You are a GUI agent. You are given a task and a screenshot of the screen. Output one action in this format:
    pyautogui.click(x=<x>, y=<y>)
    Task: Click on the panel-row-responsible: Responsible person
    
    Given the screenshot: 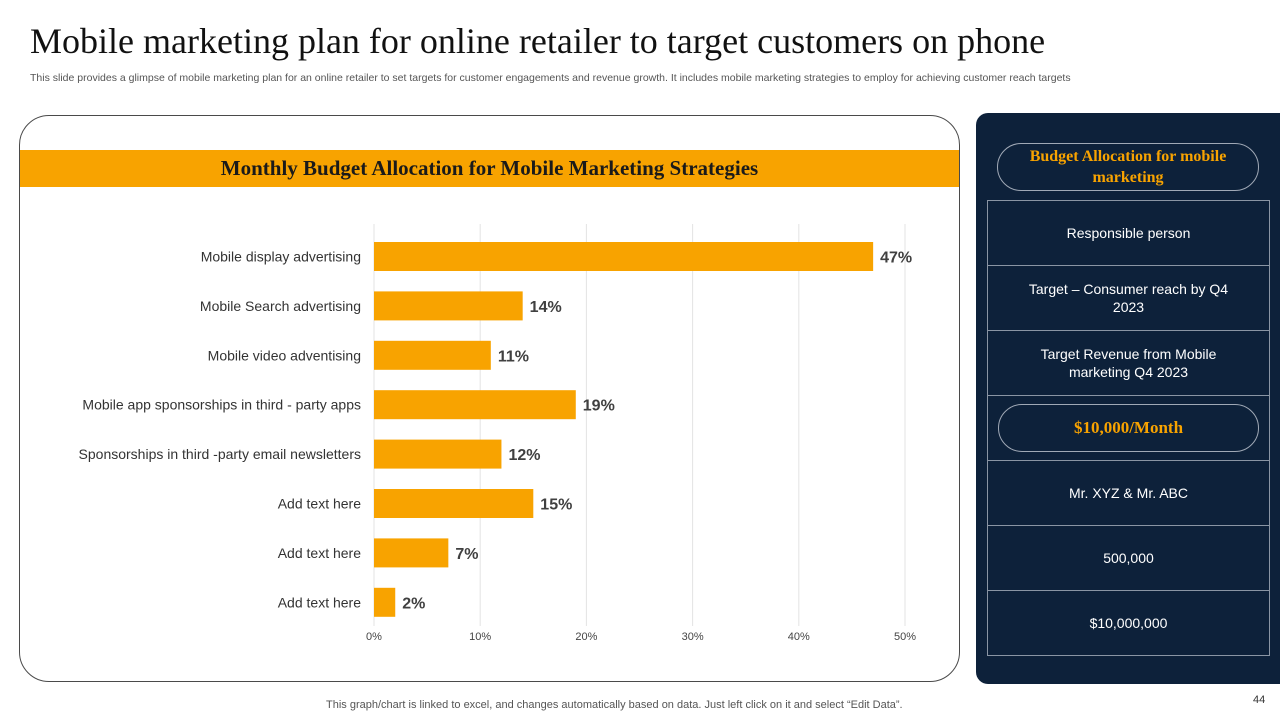 What is the action you would take?
    pyautogui.click(x=1128, y=233)
    